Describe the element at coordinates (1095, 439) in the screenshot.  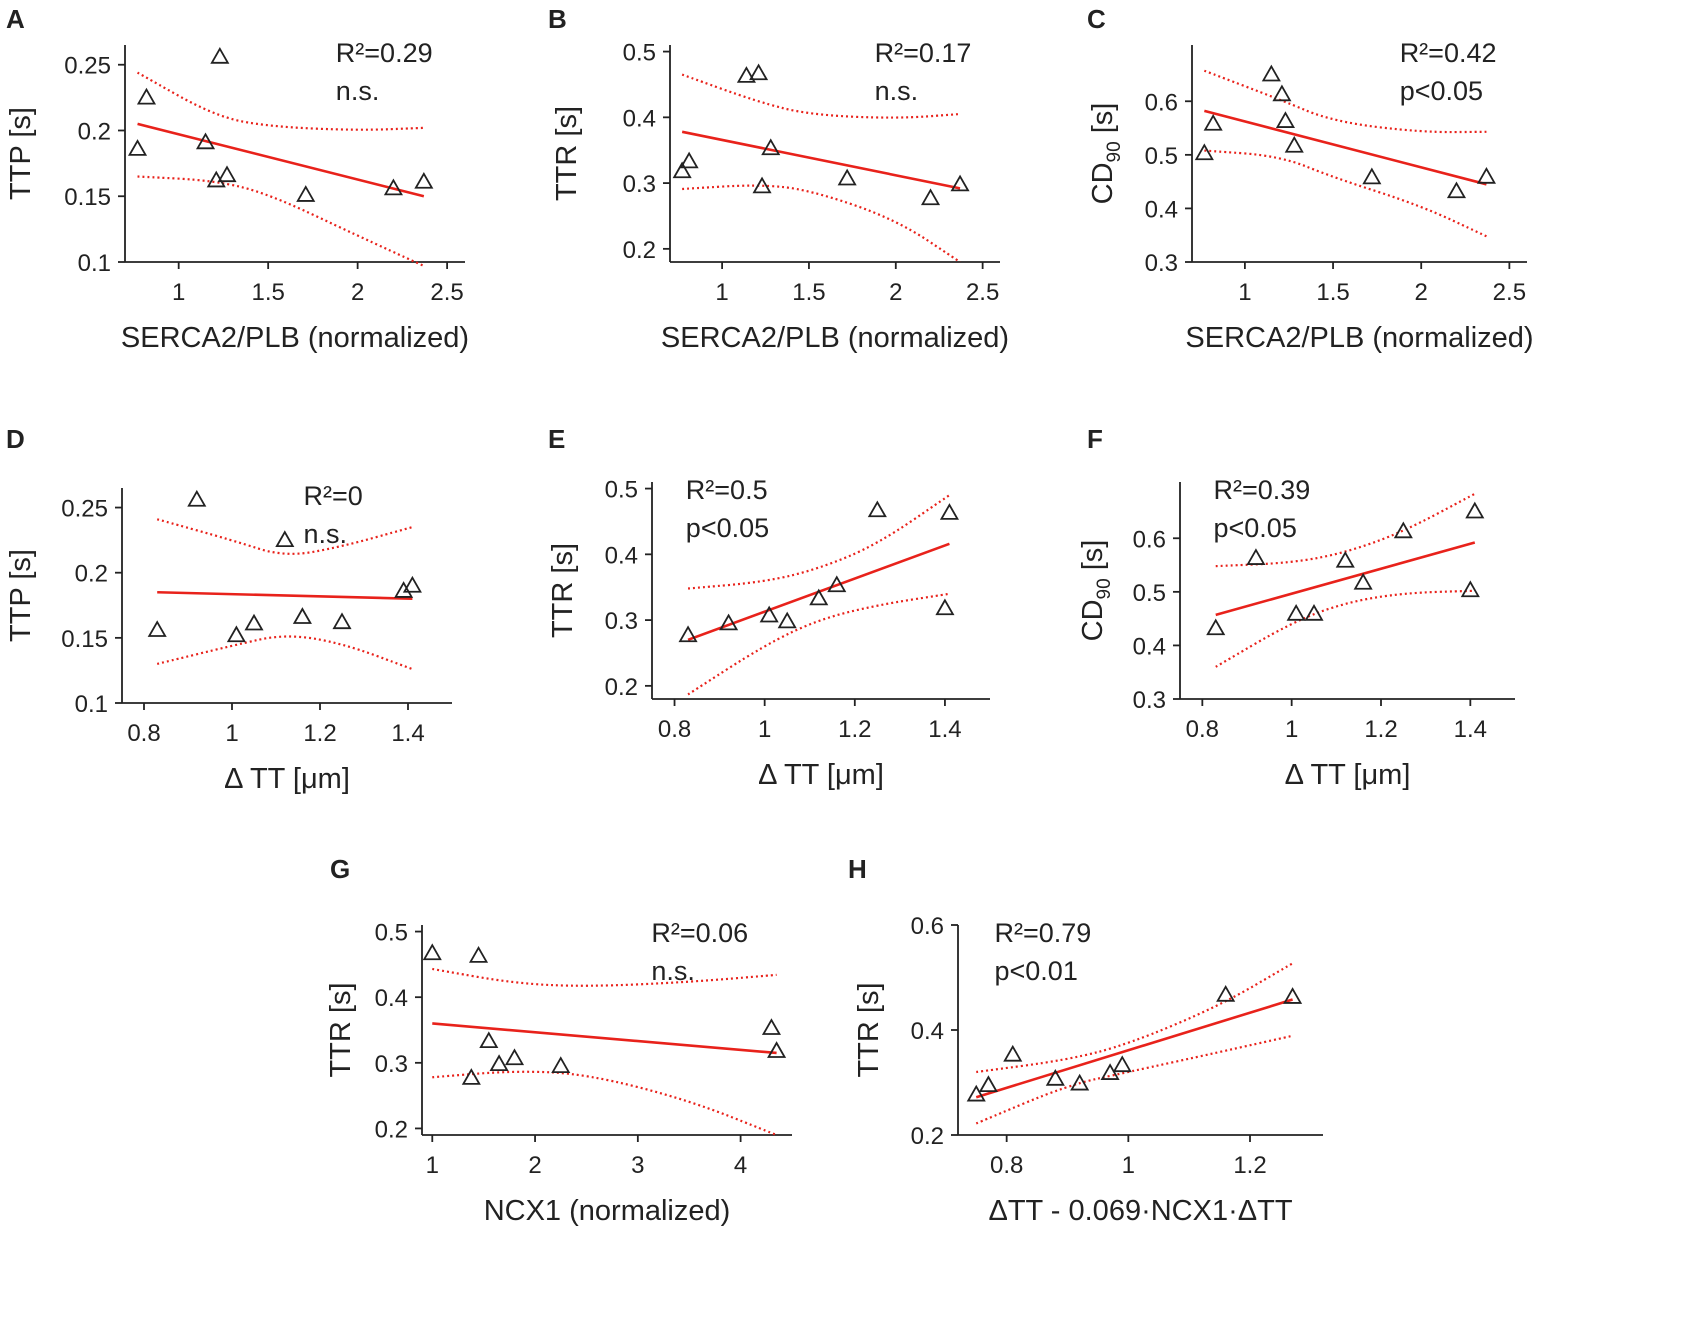
I see `panel-letter: F` at that location.